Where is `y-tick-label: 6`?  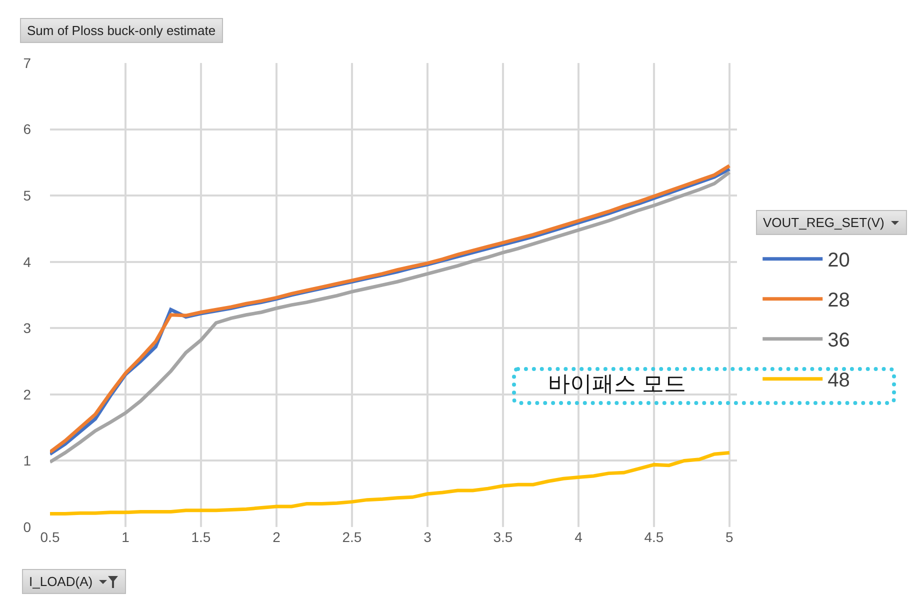 y-tick-label: 6 is located at coordinates (27, 129).